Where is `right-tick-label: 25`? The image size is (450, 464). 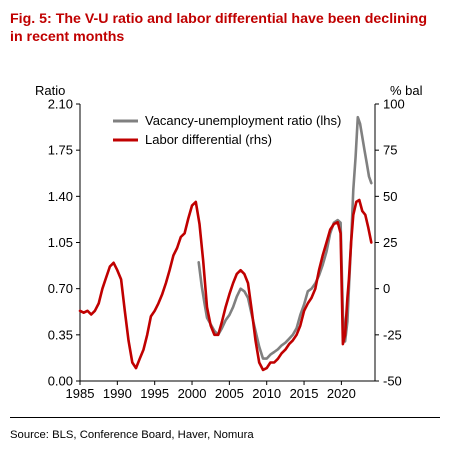
right-tick-label: 25 is located at coordinates (390, 242).